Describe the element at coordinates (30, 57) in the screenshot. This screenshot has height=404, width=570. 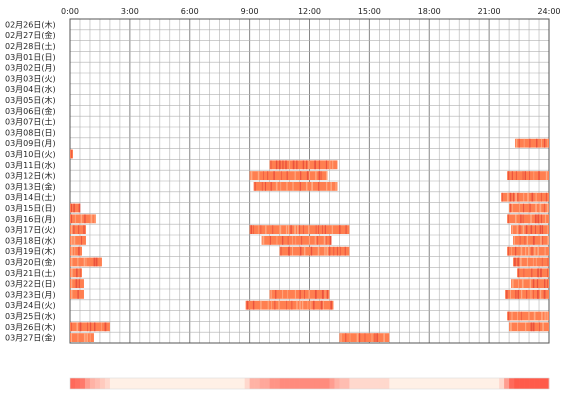
I see `row-label: 03月01日(日)` at that location.